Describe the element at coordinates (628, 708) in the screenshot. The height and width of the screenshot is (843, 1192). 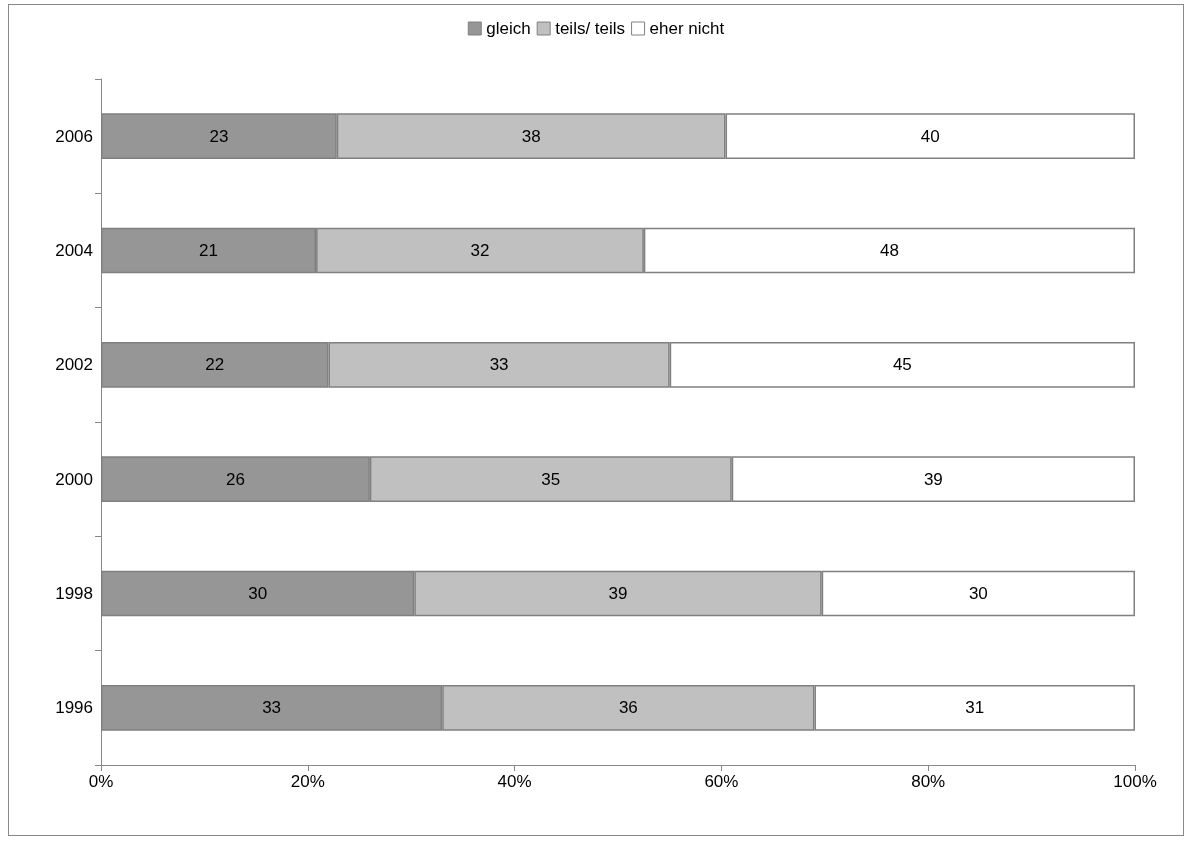
I see `data-label: 36` at that location.